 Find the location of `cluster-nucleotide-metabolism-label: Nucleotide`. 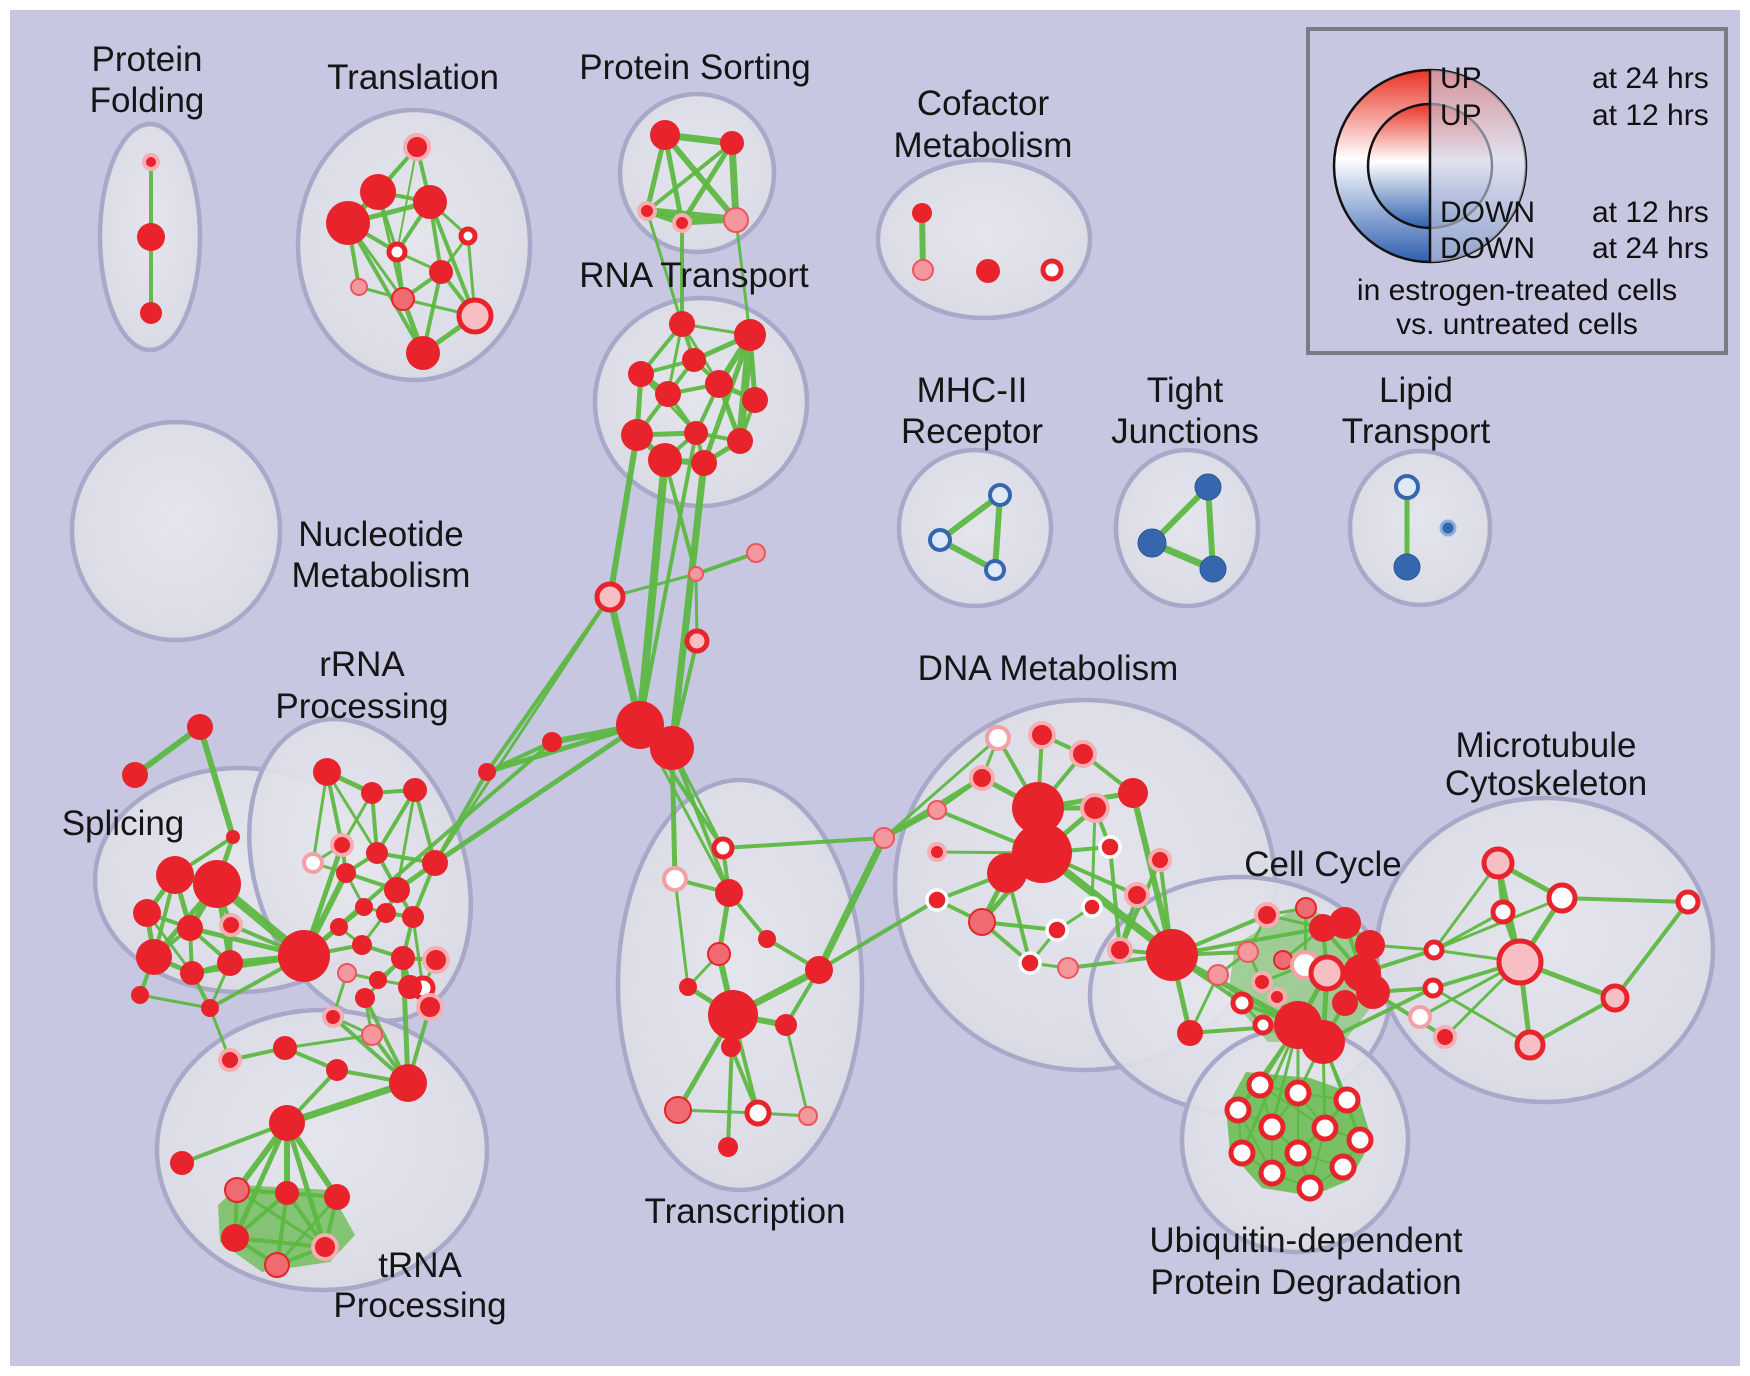

cluster-nucleotide-metabolism-label: Nucleotide is located at coordinates (380, 534).